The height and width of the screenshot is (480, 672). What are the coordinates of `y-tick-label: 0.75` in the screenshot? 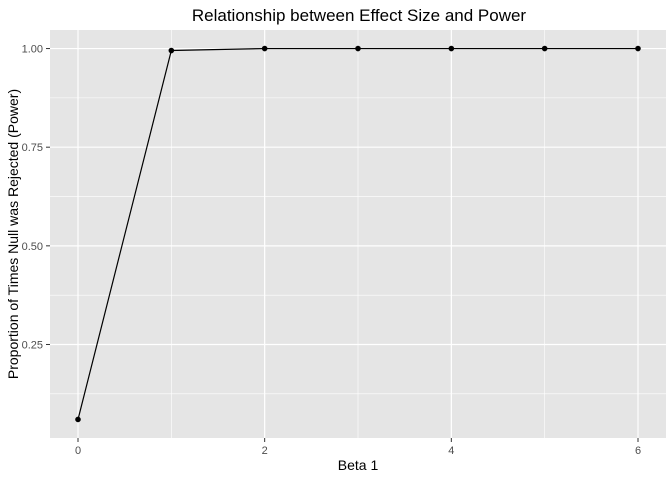 It's located at (32, 148).